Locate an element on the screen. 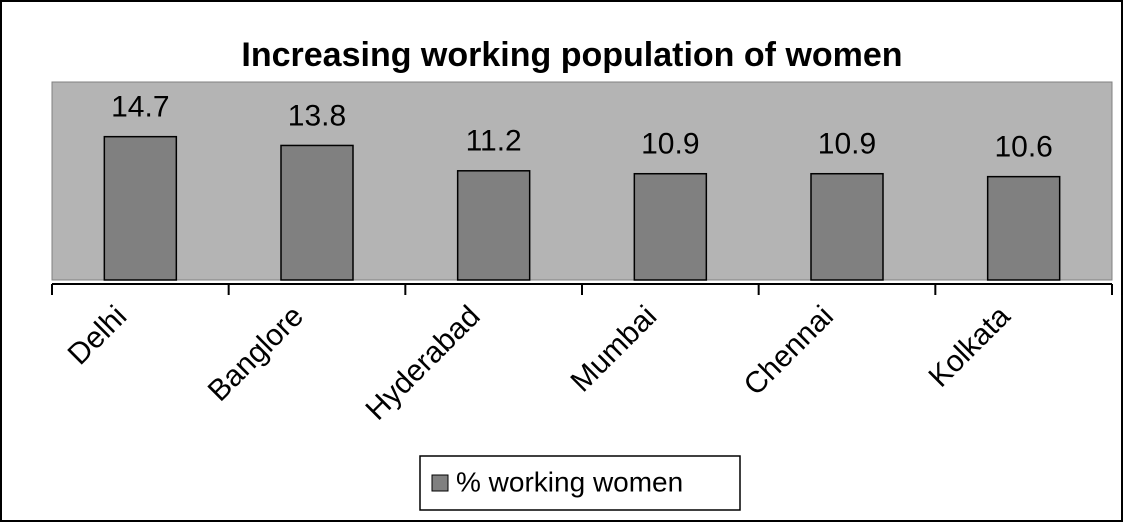  data-label: 10.6 is located at coordinates (1023, 147).